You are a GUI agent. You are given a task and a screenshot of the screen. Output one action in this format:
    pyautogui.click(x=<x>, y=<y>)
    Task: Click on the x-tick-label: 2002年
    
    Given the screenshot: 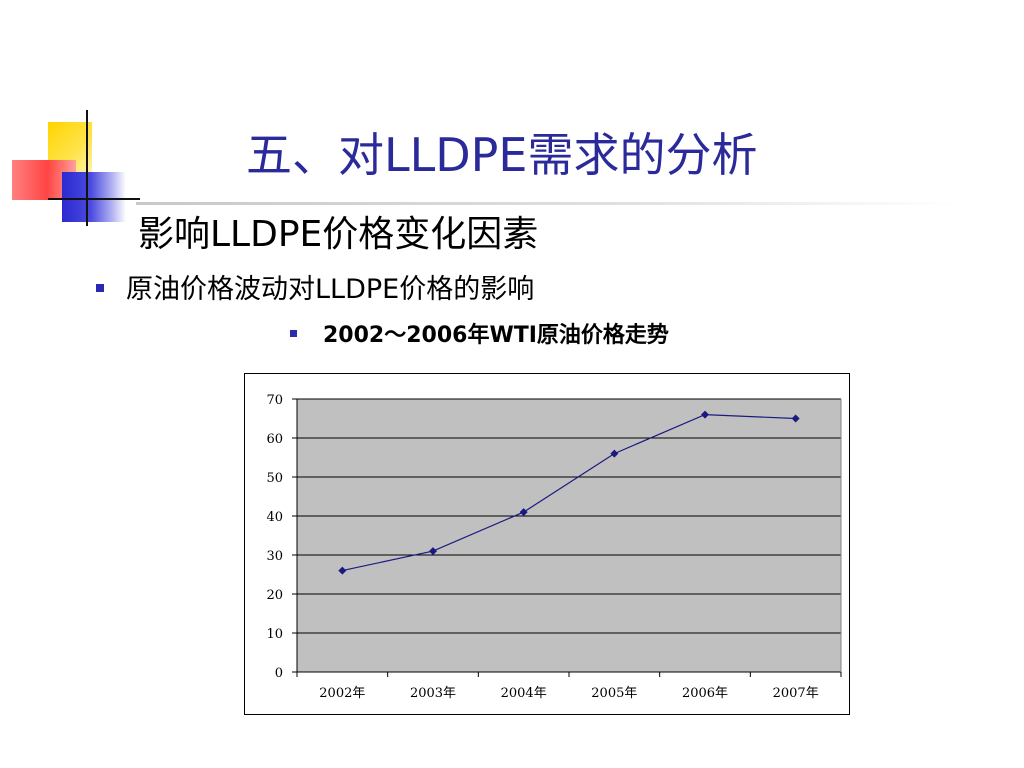 What is the action you would take?
    pyautogui.click(x=342, y=693)
    